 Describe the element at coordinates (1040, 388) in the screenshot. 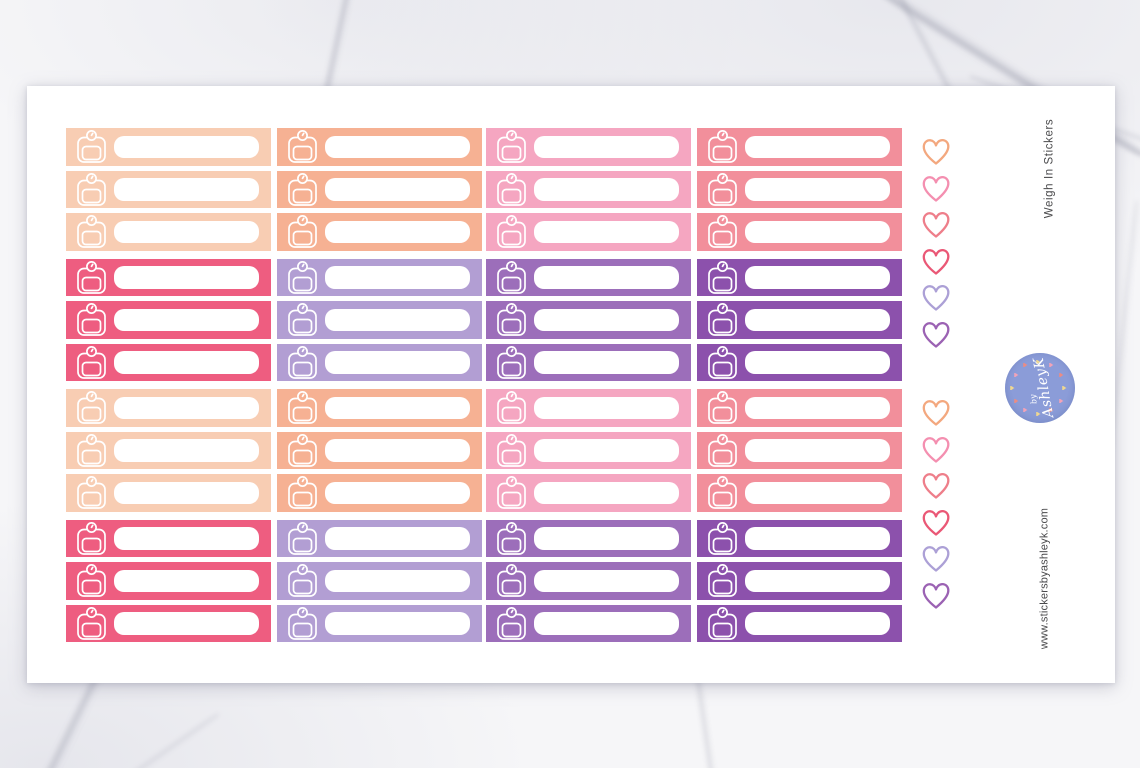

I see `logo-signature: by AshleyK` at that location.